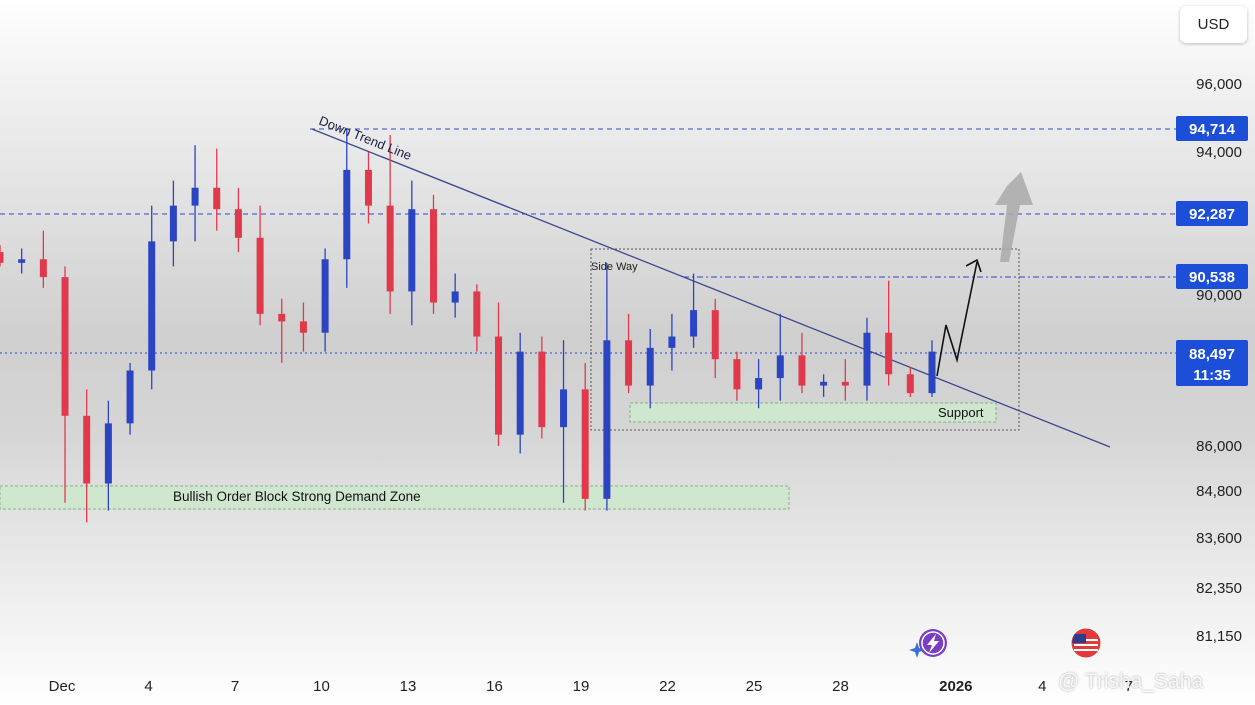 The height and width of the screenshot is (705, 1255). I want to click on side-way-label: Side Way, so click(614, 267).